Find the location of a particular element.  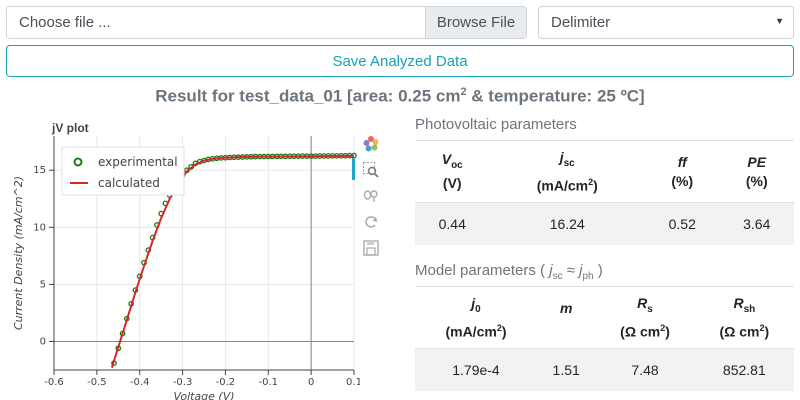

x-tick-label: -0.3 is located at coordinates (183, 382).